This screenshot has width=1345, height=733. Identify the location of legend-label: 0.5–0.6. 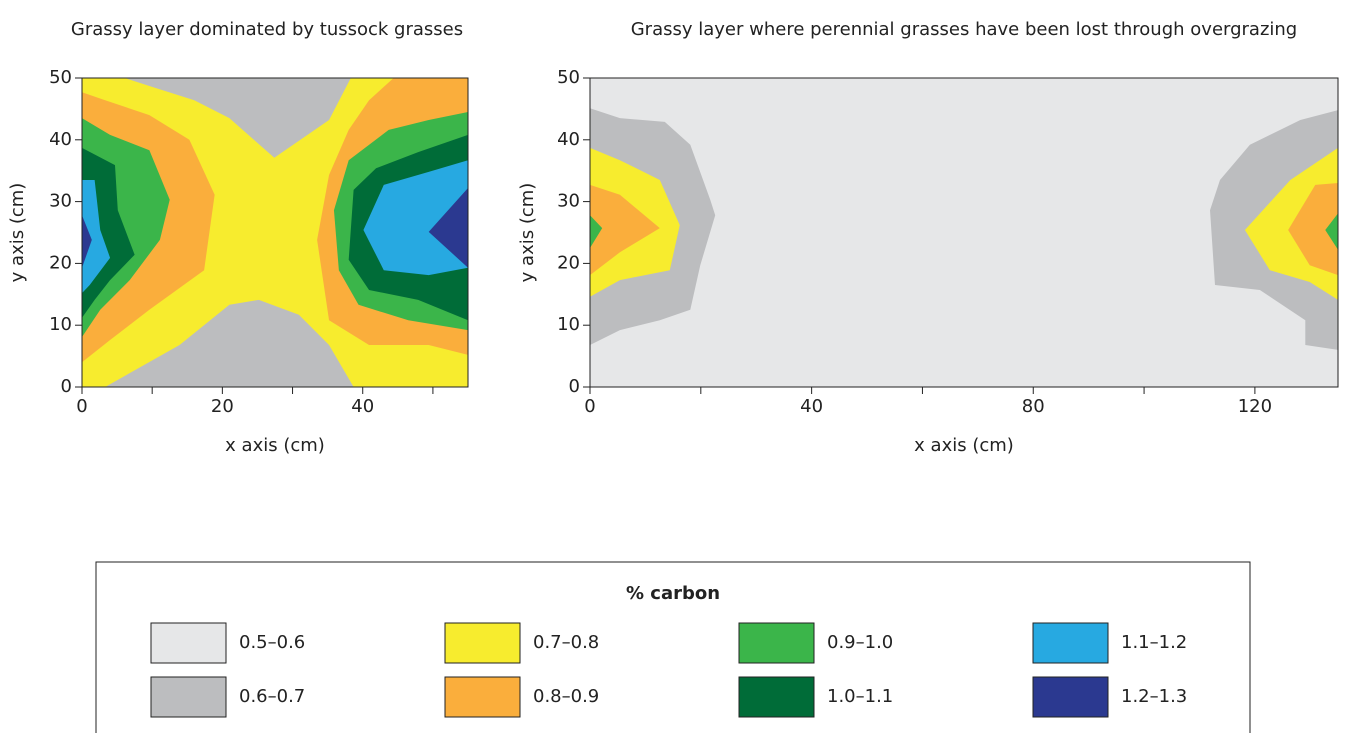
(272, 642).